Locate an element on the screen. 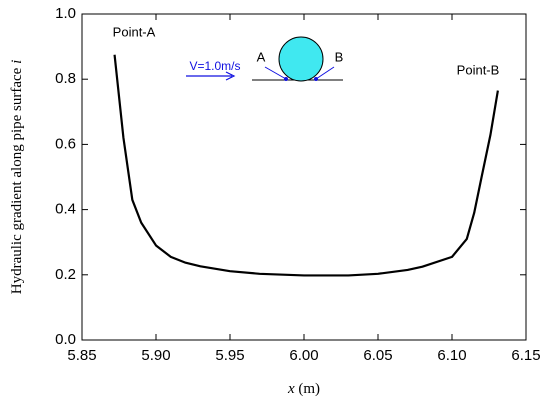 The width and height of the screenshot is (546, 407). y-label-text: Hydraulic gradient along pipe surface is located at coordinates (17, 180).